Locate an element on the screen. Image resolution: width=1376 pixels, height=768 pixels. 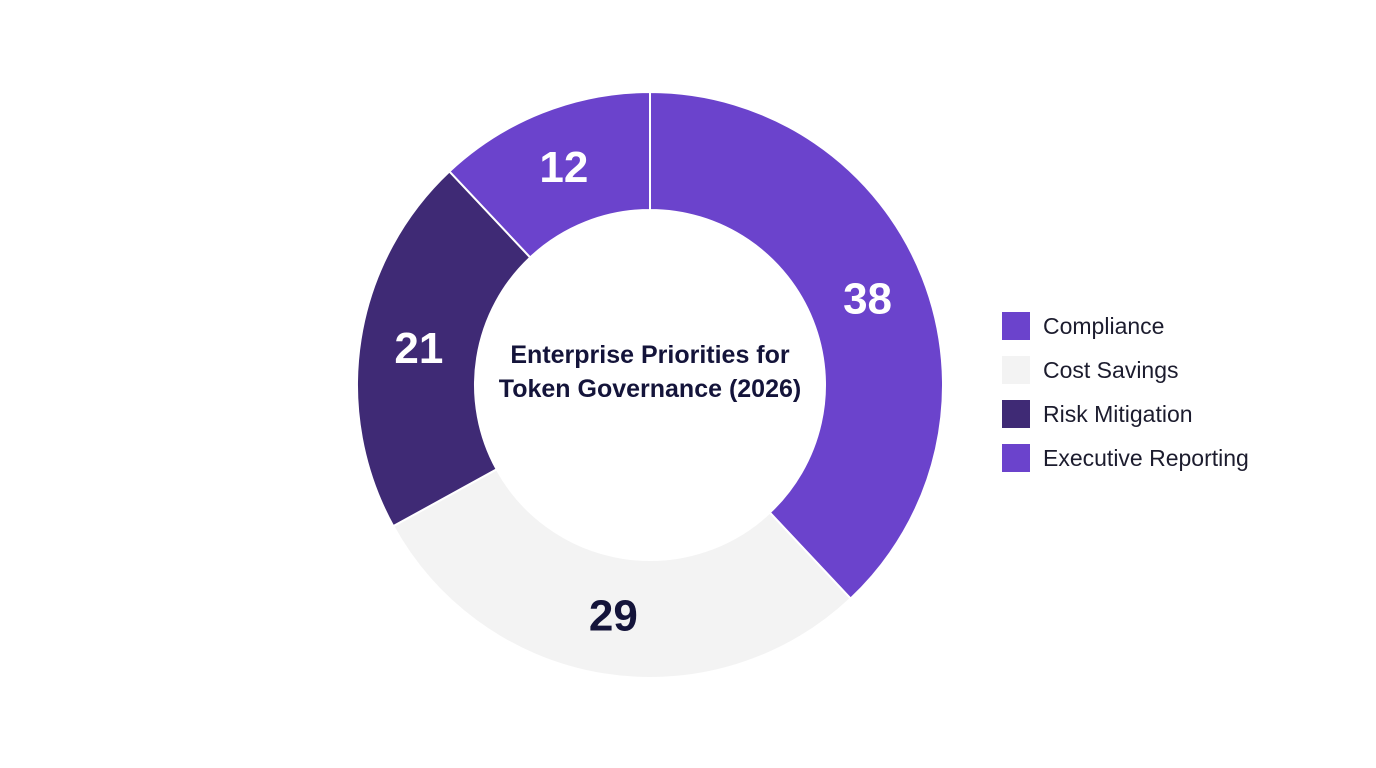
legend-item: Cost Savings is located at coordinates (1125, 370).